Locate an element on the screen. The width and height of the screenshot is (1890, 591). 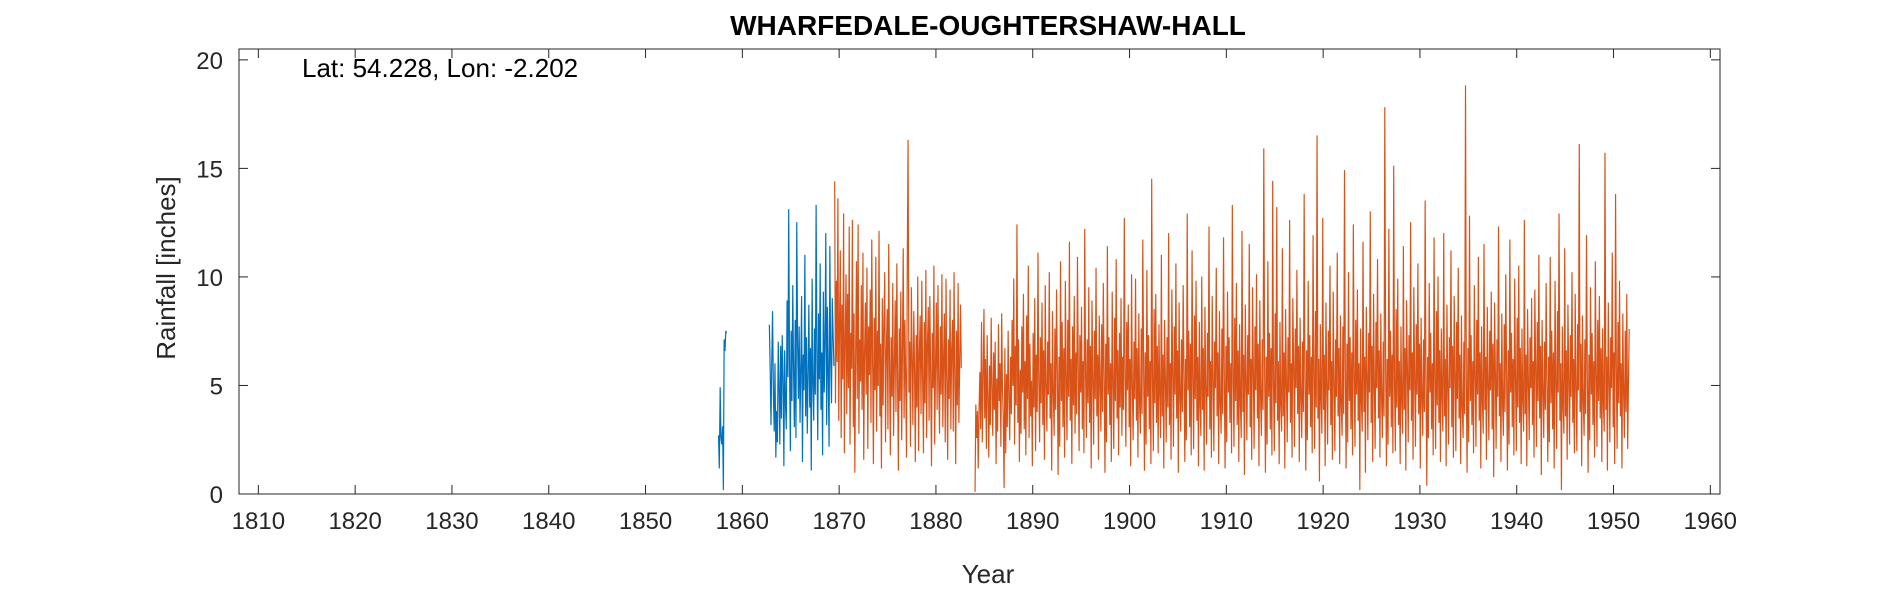
x-tick-label: 1850 is located at coordinates (645, 521).